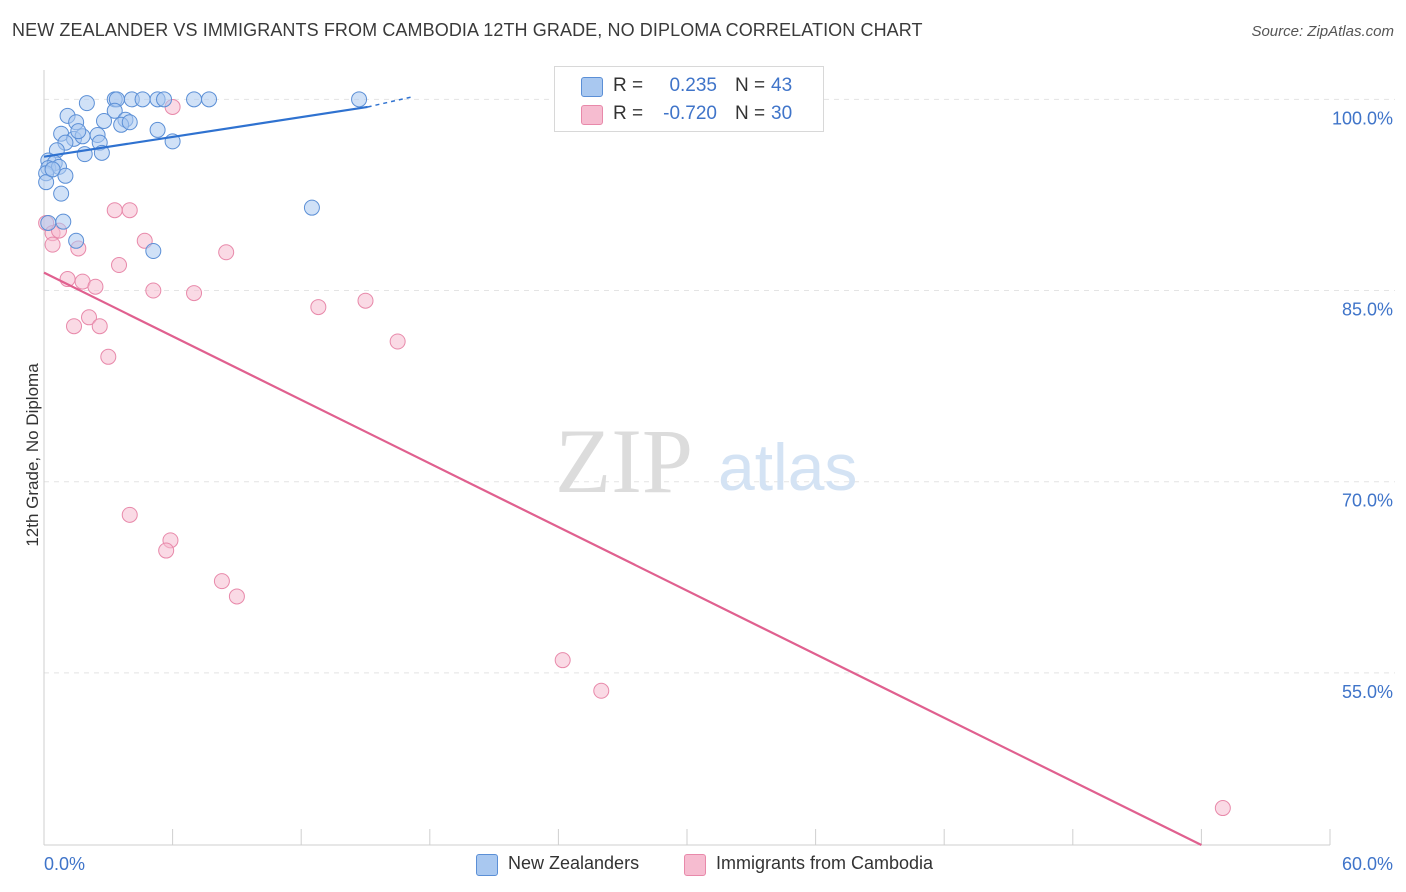 Image resolution: width=1406 pixels, height=892 pixels. What do you see at coordinates (706, 461) in the screenshot?
I see `watermark: ZIP atlas` at bounding box center [706, 461].